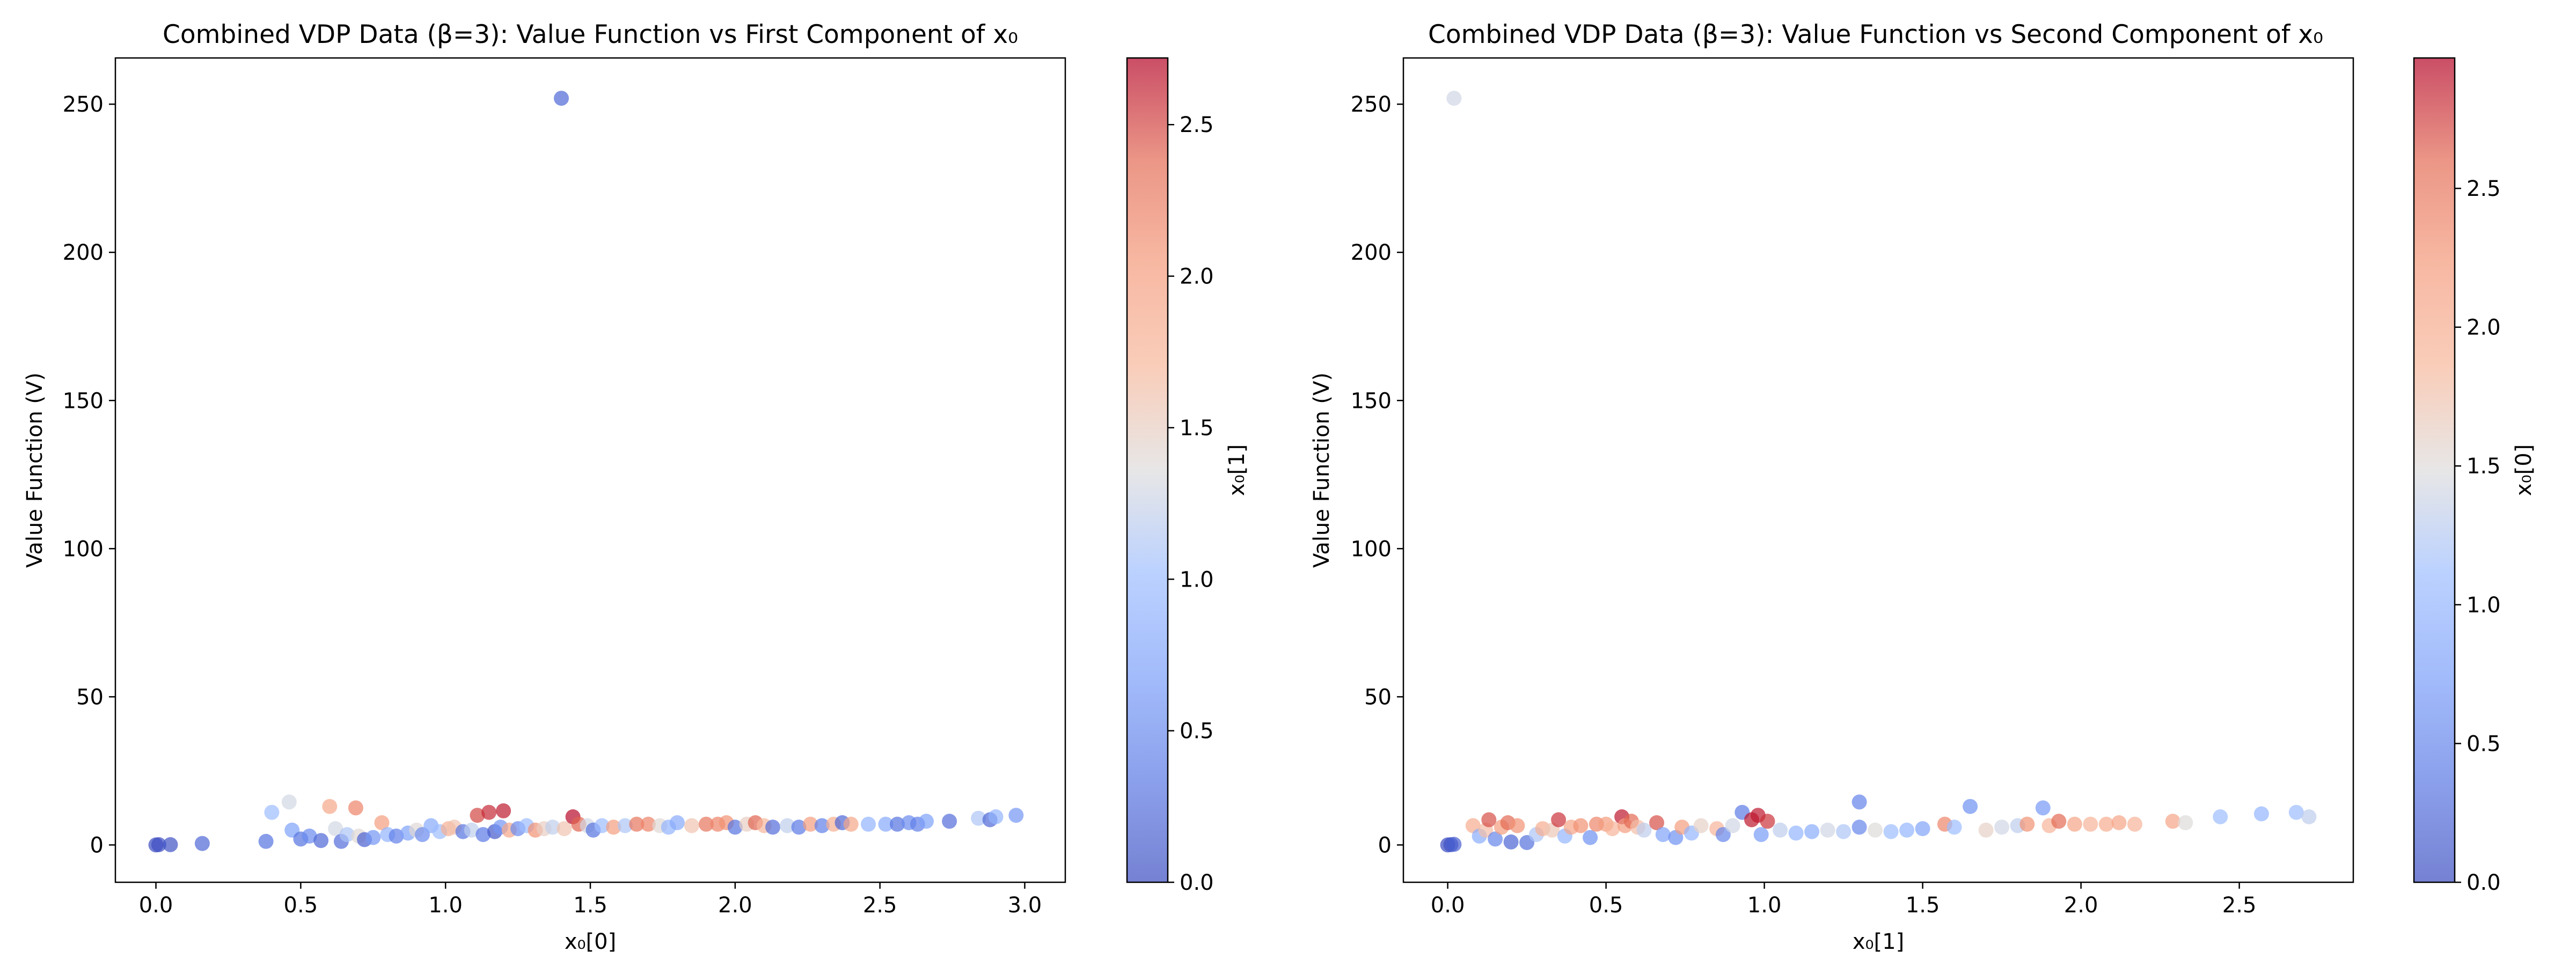  What do you see at coordinates (1878, 942) in the screenshot?
I see `x-axis-label: x₀[1]` at bounding box center [1878, 942].